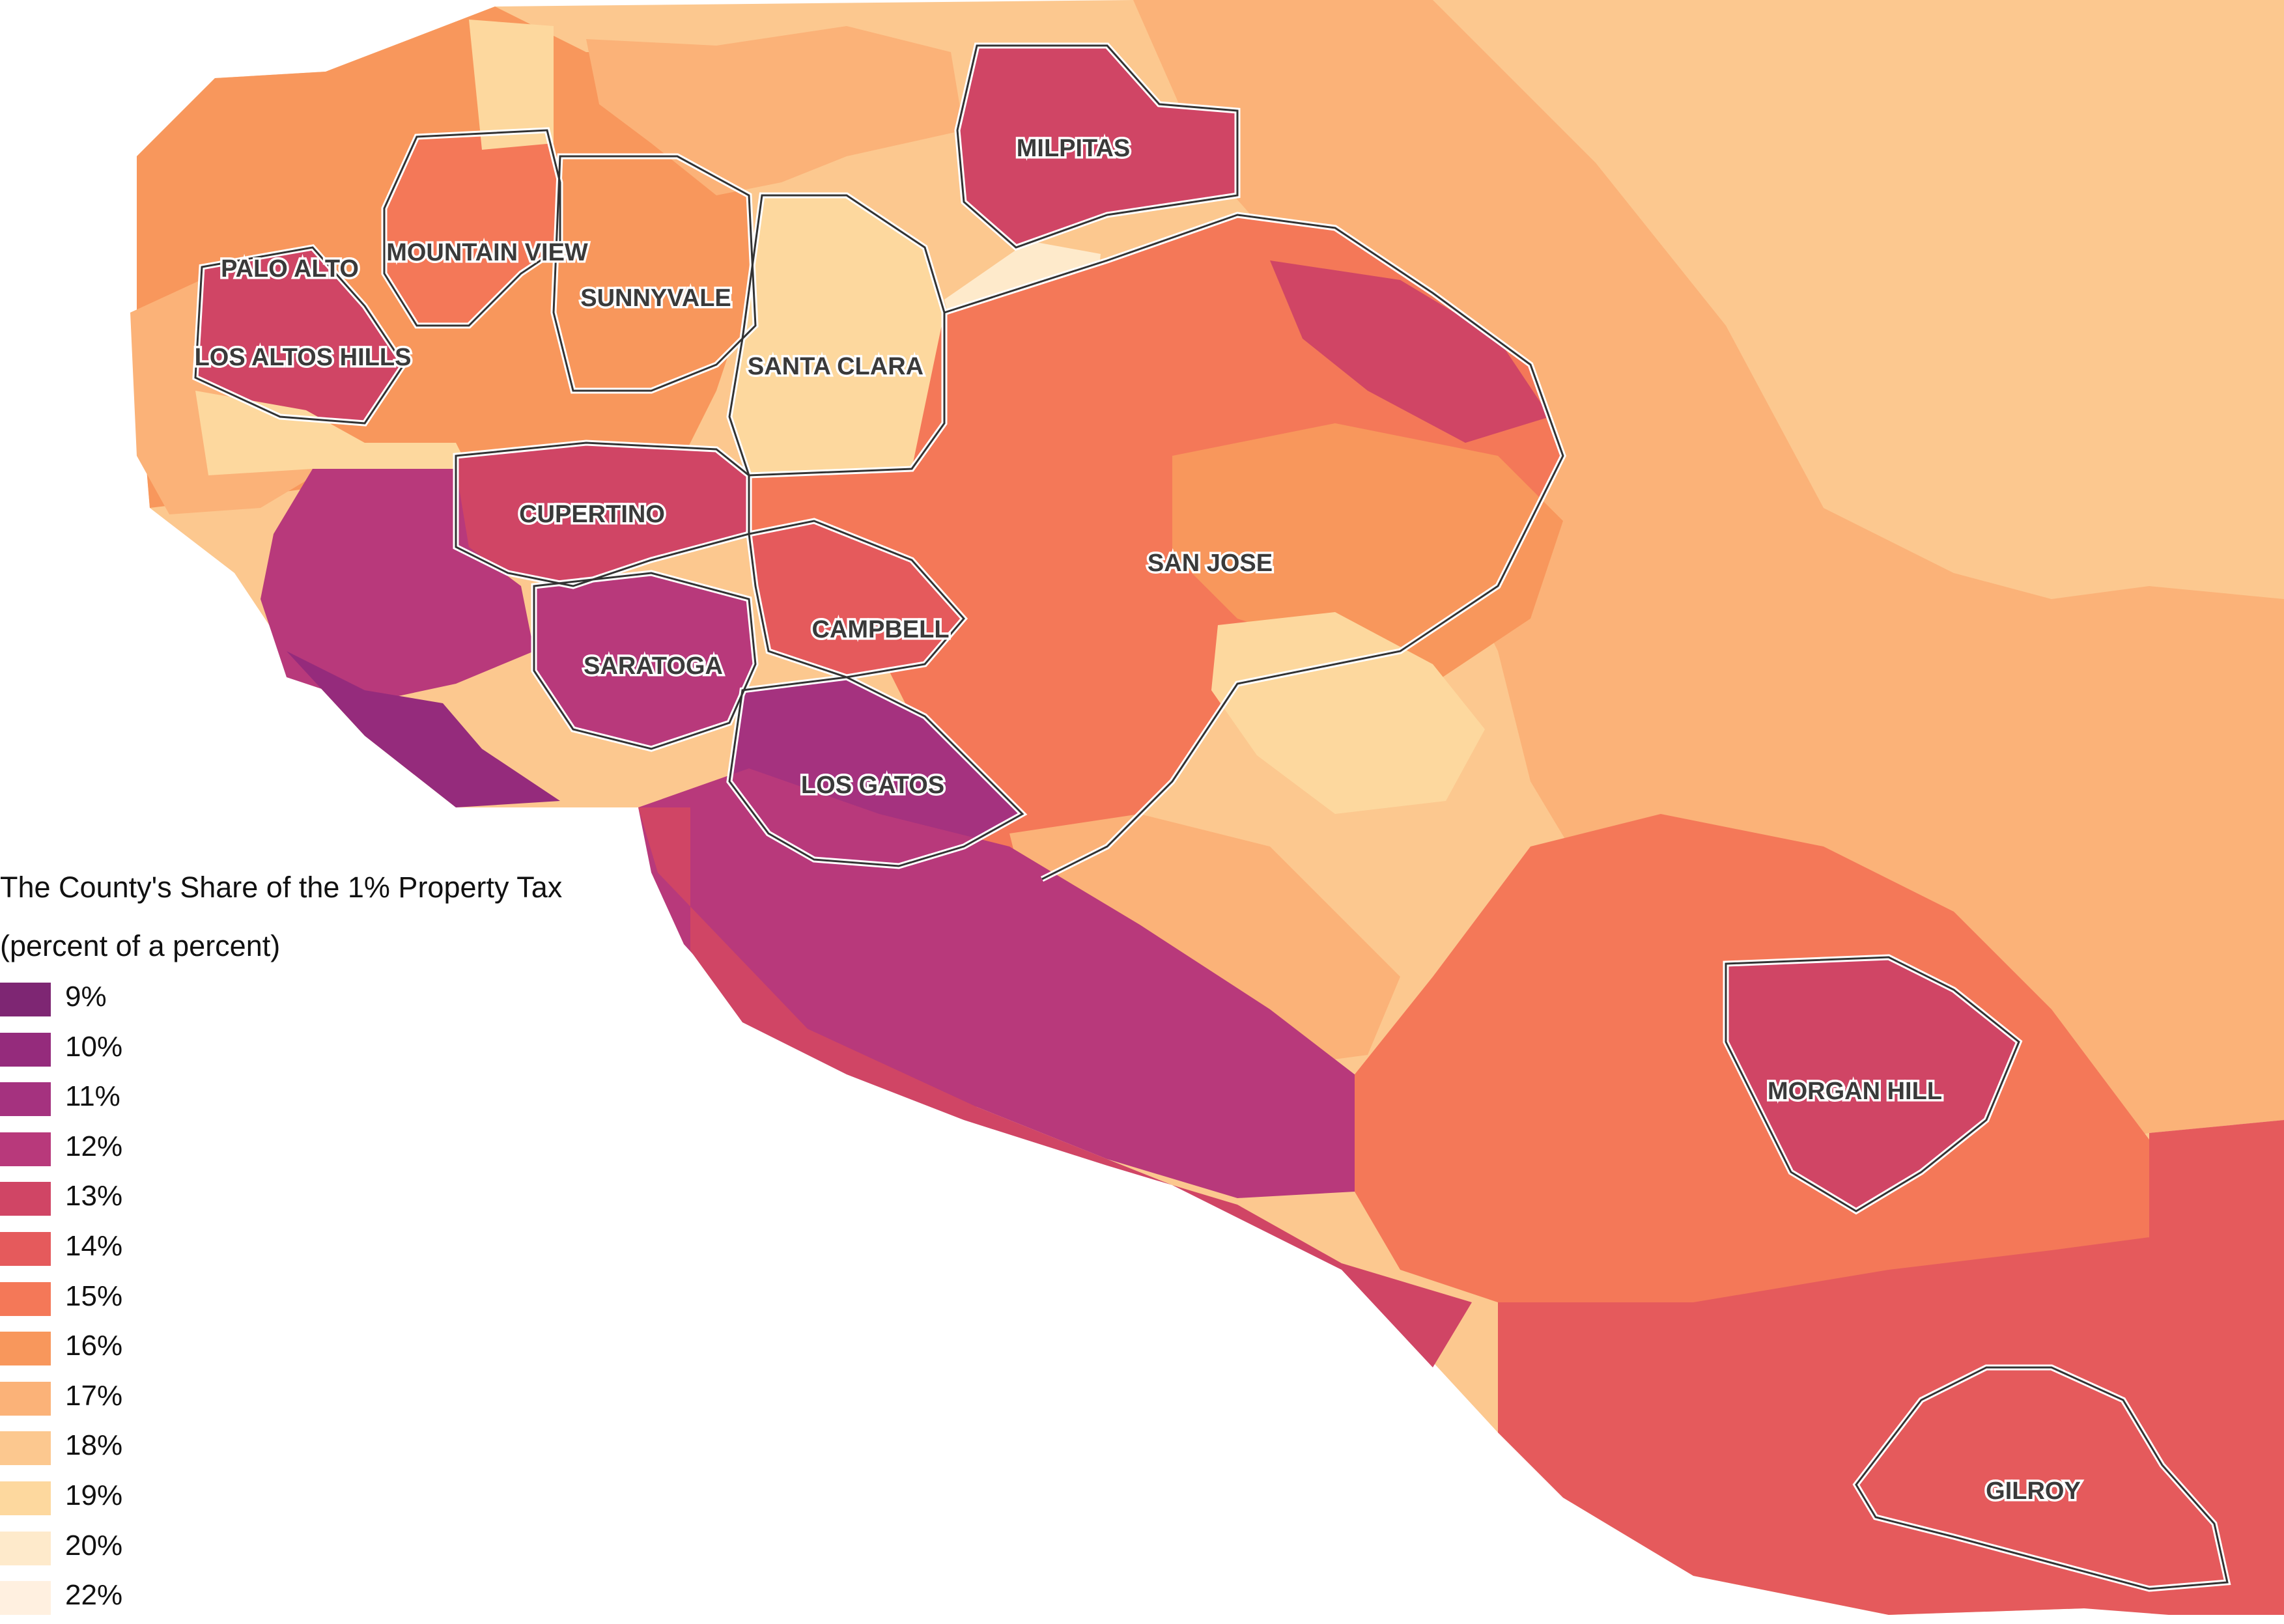 The image size is (2284, 1624). What do you see at coordinates (397, 586) in the screenshot?
I see `cupertino-hills-region` at bounding box center [397, 586].